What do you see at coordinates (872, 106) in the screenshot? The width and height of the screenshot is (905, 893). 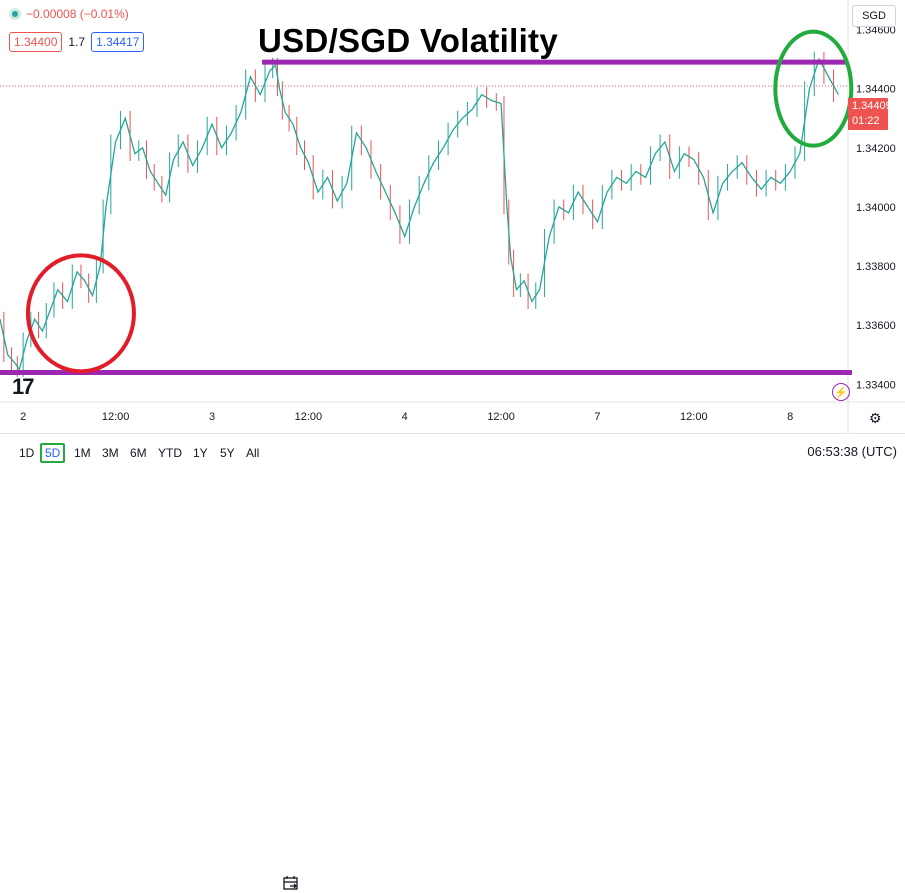 I see `last-price-value: 1.34409` at bounding box center [872, 106].